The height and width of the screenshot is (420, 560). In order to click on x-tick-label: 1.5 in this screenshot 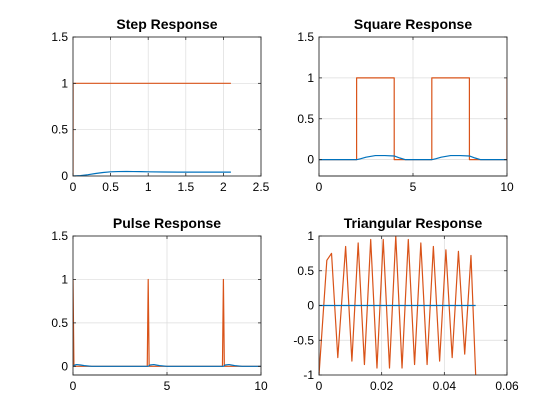, I will do `click(185, 187)`.